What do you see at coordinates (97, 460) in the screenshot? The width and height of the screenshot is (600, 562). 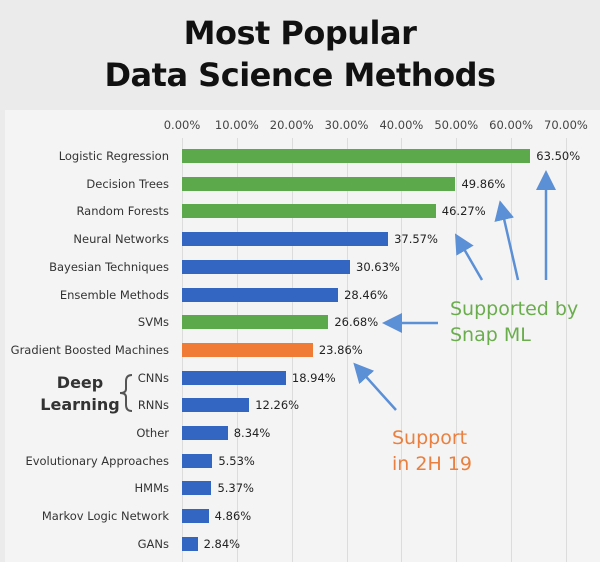 I see `category-label: Evolutionary Approaches` at bounding box center [97, 460].